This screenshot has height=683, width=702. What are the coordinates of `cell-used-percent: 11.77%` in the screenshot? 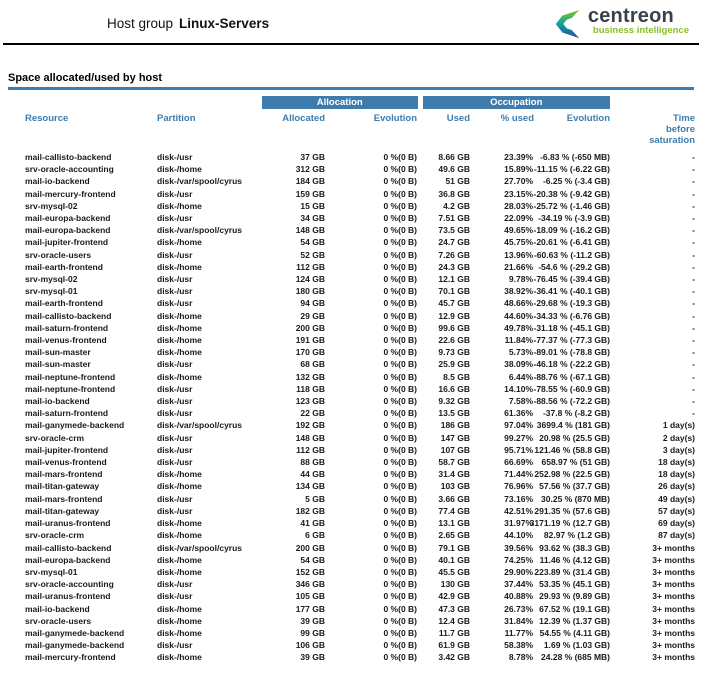 It's located at (519, 632).